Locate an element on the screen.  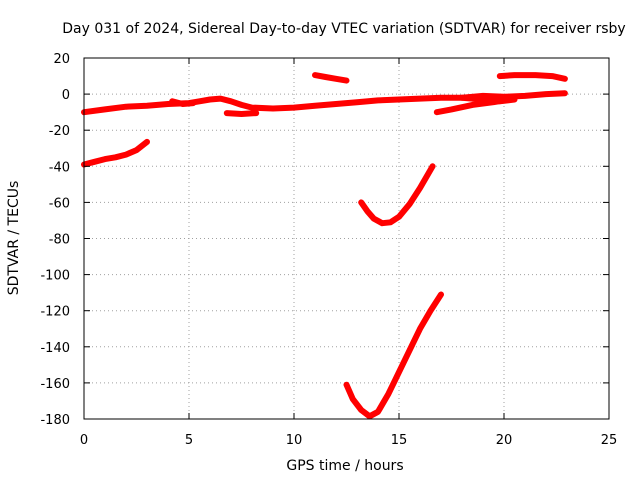
y-tick-label: -20 is located at coordinates (59, 131).